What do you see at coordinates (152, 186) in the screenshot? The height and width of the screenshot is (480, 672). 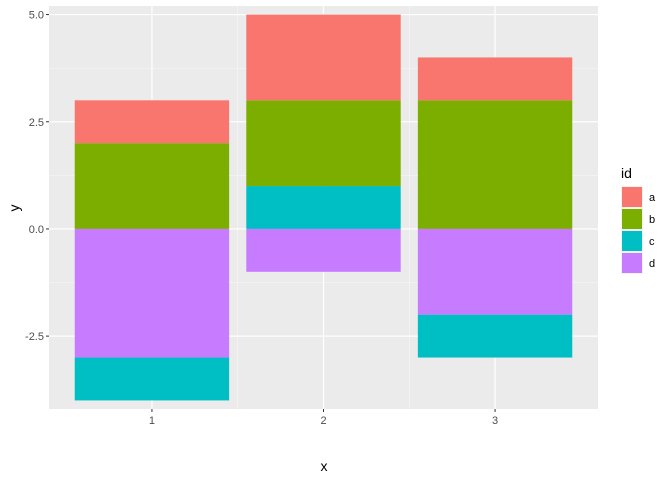 I see `bar-segment-b-x1` at bounding box center [152, 186].